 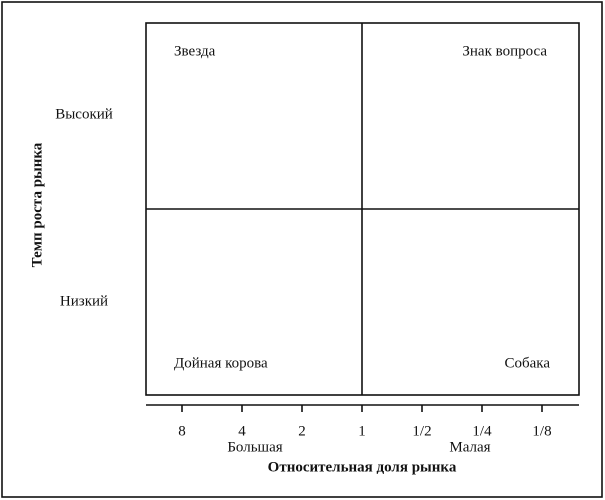 What do you see at coordinates (37, 204) in the screenshot?
I see `y-axis-title: Темп роста рынка` at bounding box center [37, 204].